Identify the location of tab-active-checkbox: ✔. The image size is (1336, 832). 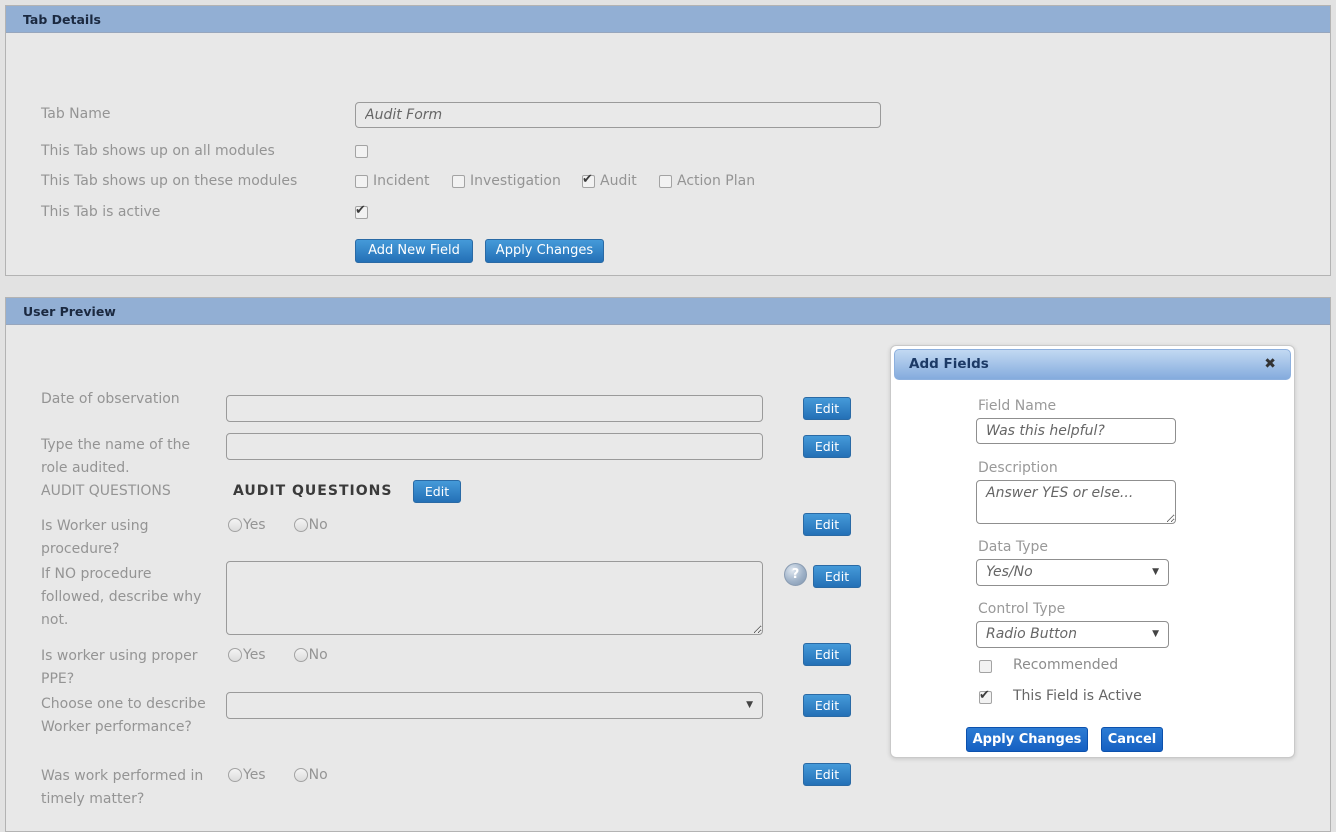
(361, 211).